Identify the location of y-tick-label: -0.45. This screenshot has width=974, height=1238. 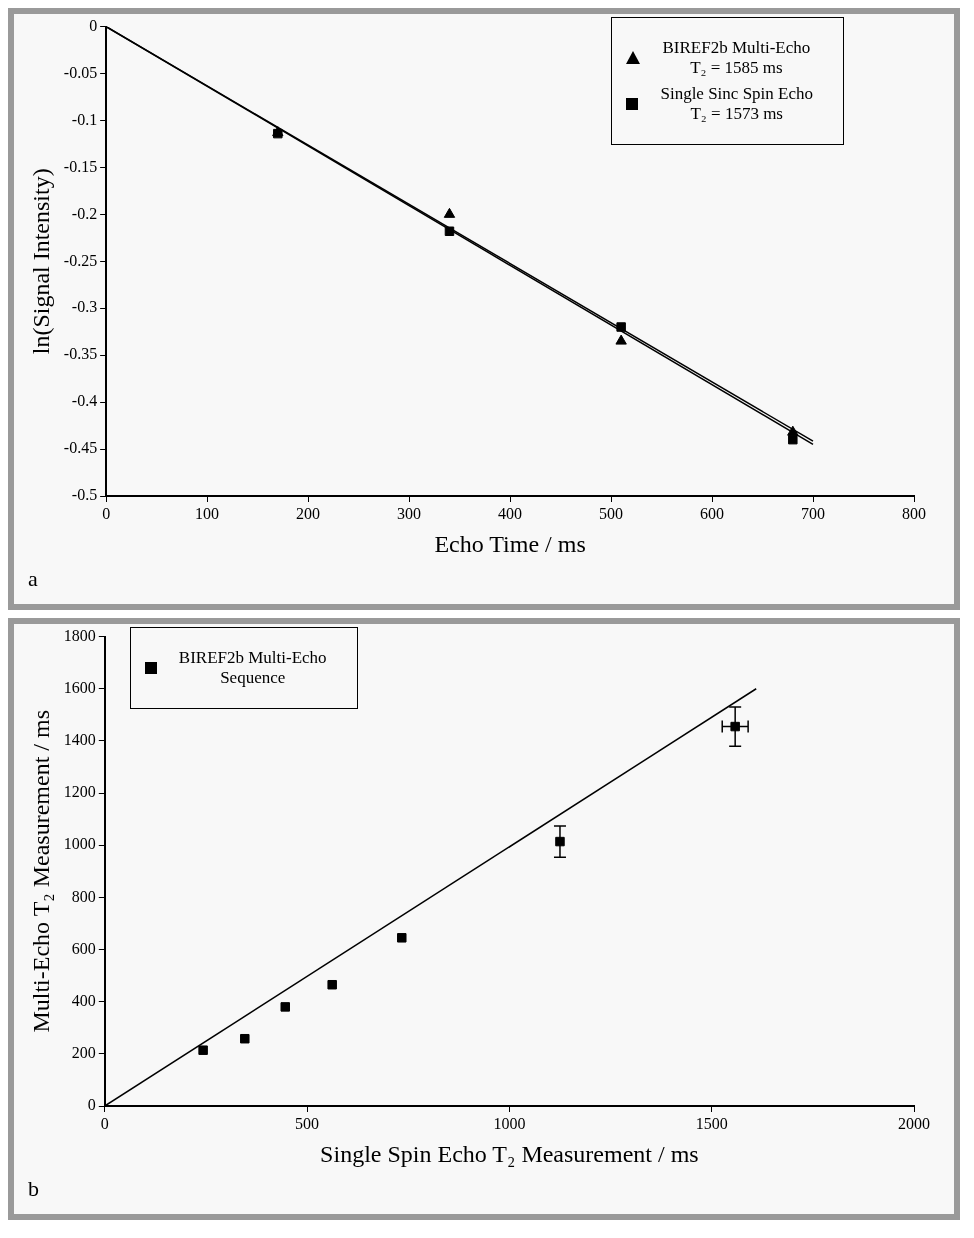
(80, 448).